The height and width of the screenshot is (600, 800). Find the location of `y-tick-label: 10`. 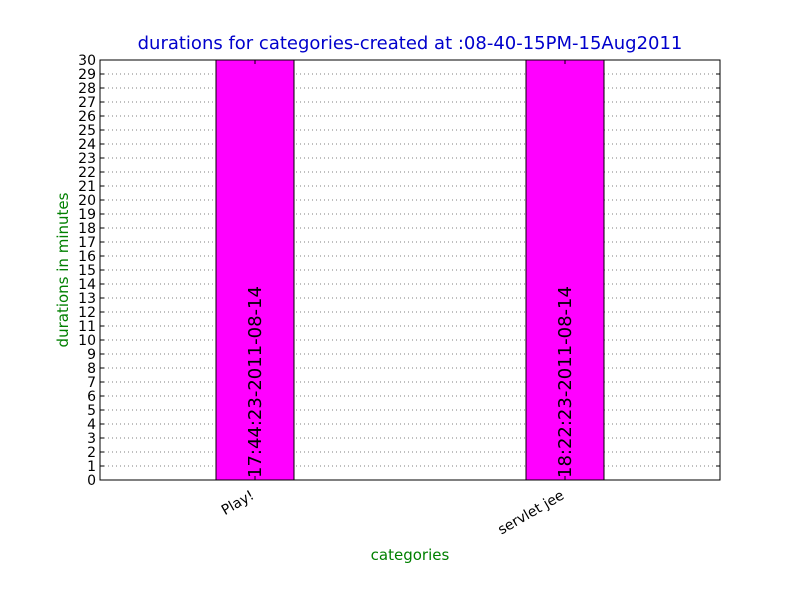

y-tick-label: 10 is located at coordinates (87, 341).